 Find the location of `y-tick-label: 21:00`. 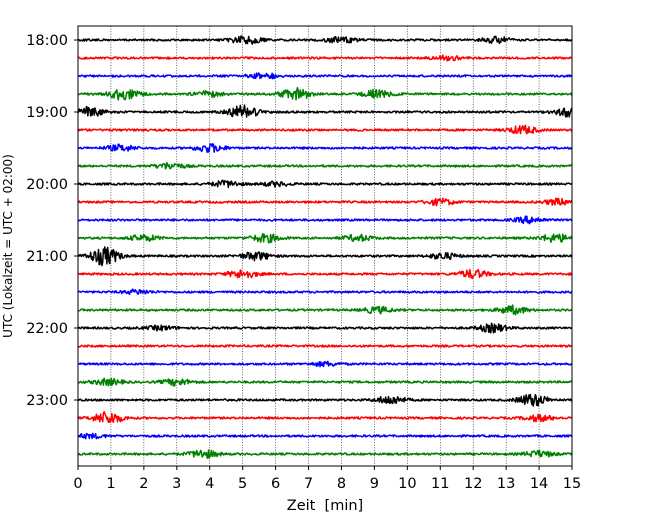

y-tick-label: 21:00 is located at coordinates (47, 257).